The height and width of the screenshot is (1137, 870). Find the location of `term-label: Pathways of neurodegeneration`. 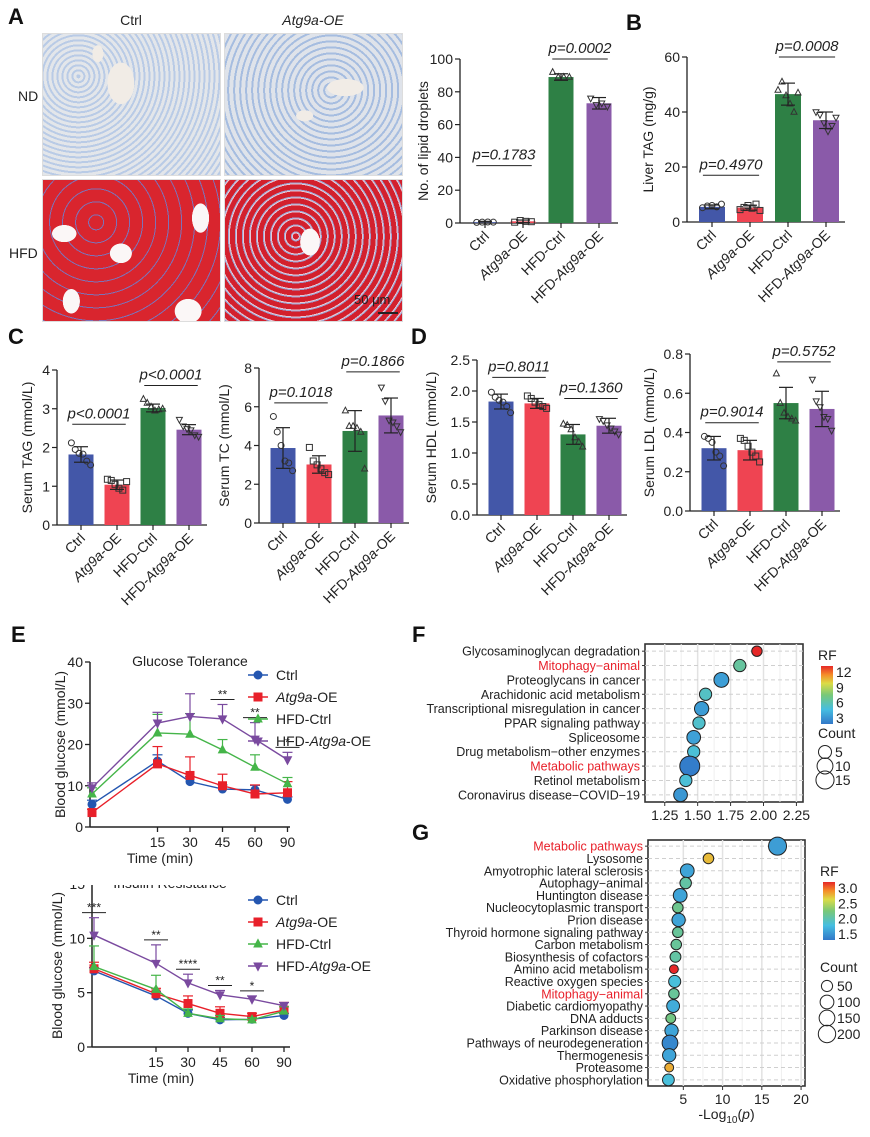

term-label: Pathways of neurodegeneration is located at coordinates (554, 1043).